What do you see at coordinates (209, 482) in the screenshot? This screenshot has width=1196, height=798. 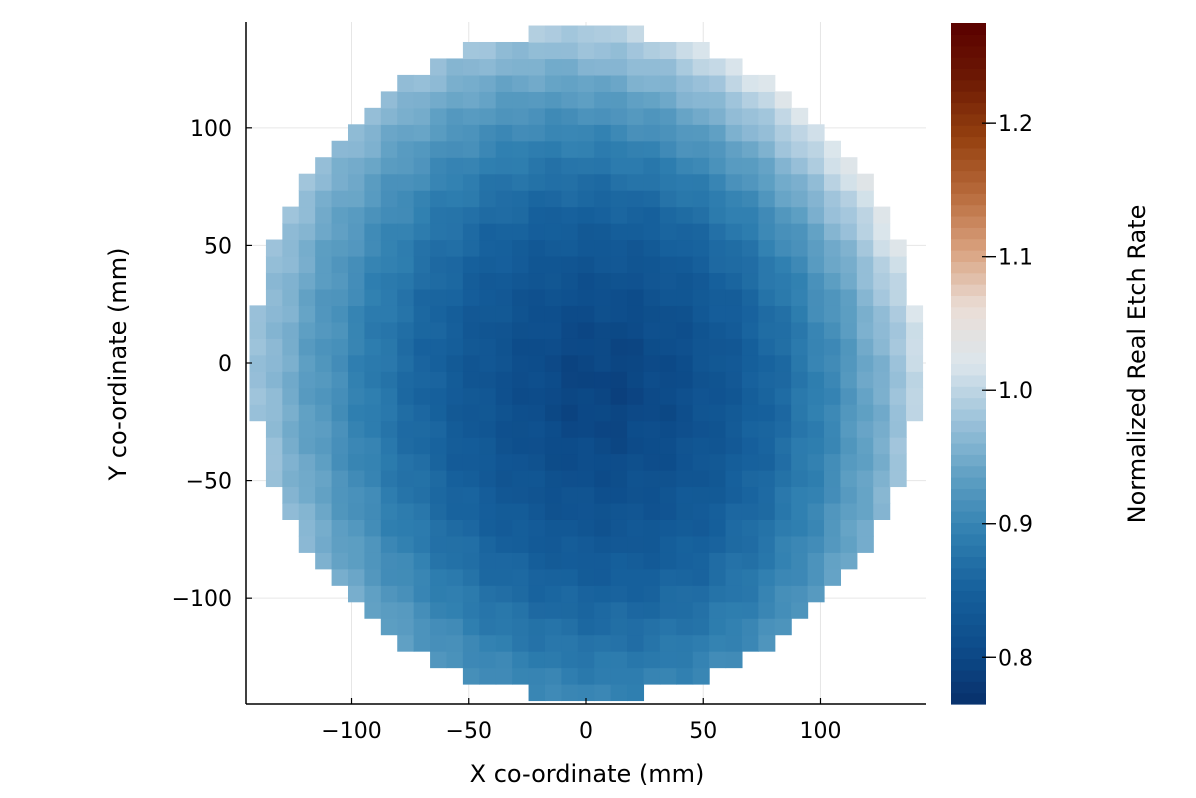 I see `y-tick-label: −50` at bounding box center [209, 482].